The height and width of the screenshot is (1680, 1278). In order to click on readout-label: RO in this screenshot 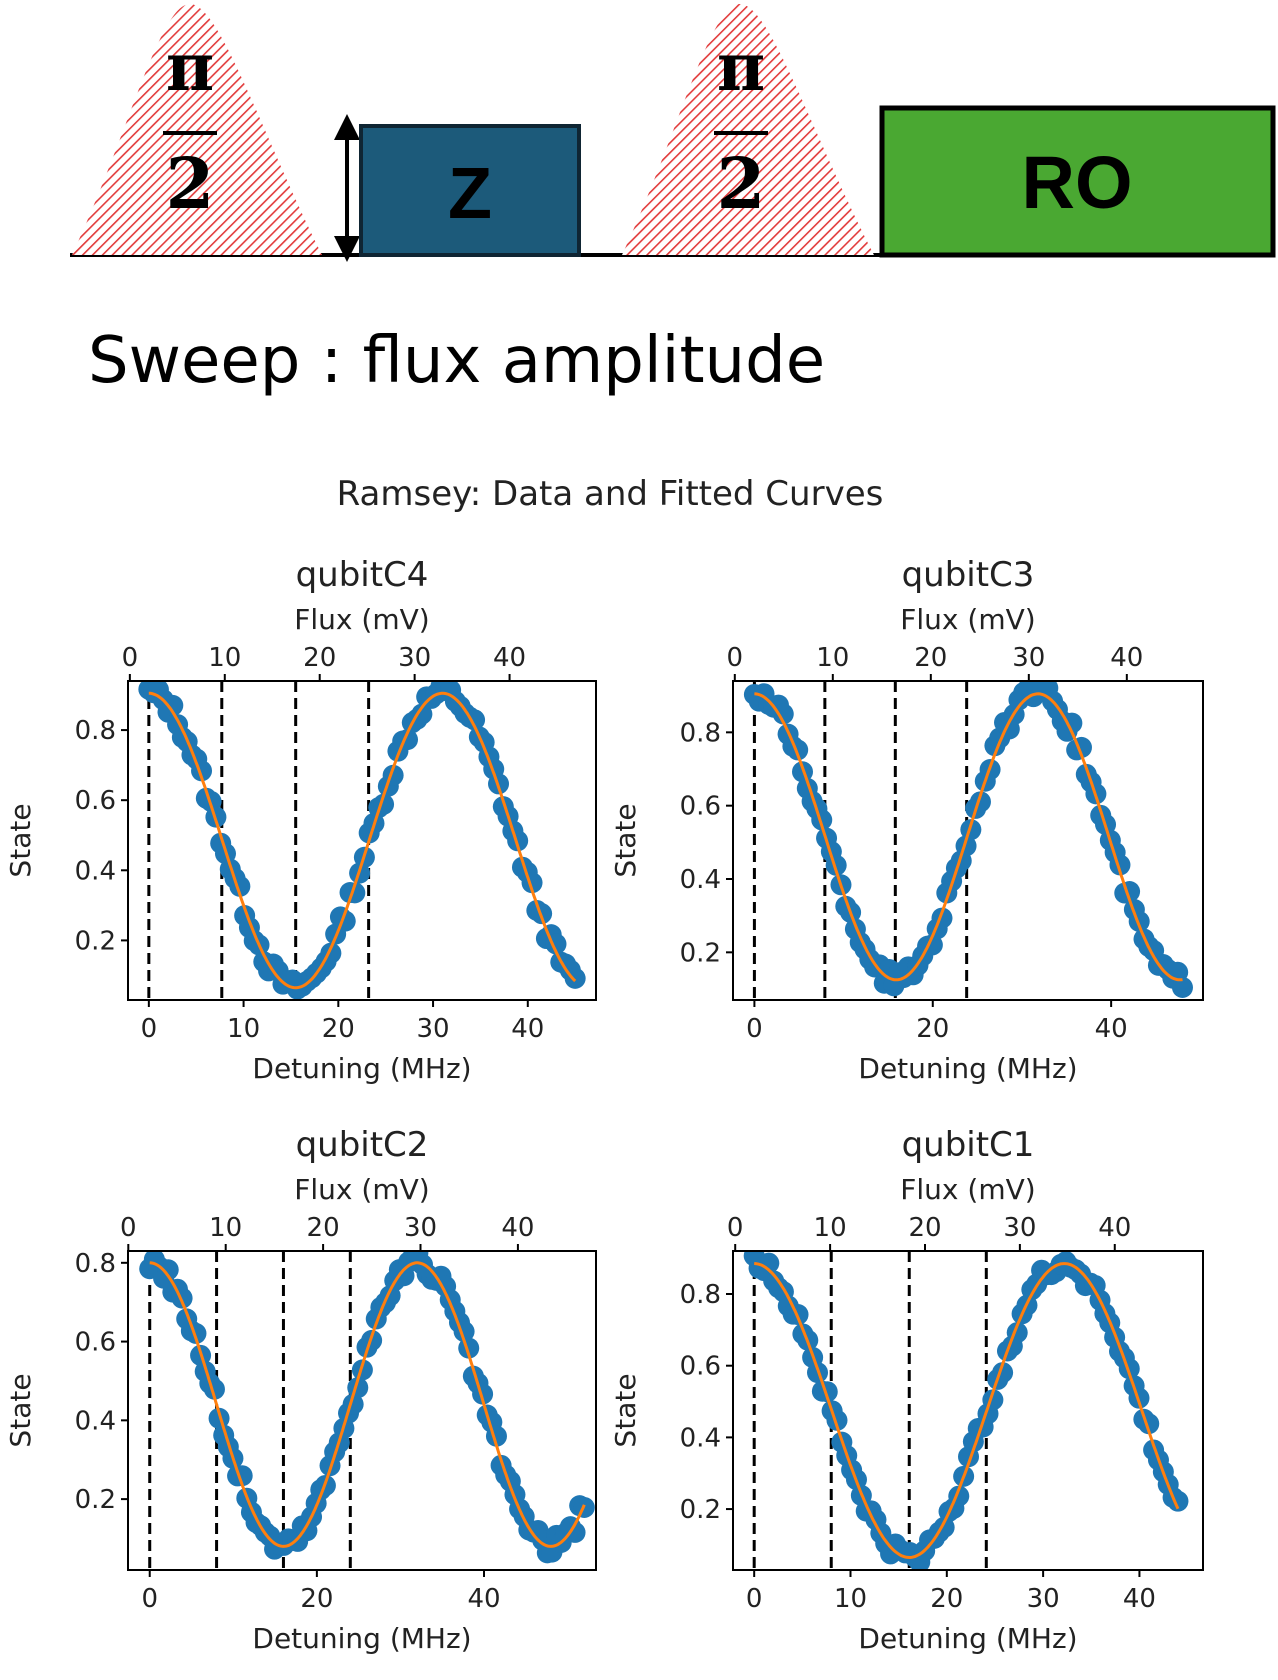, I will do `click(1077, 182)`.